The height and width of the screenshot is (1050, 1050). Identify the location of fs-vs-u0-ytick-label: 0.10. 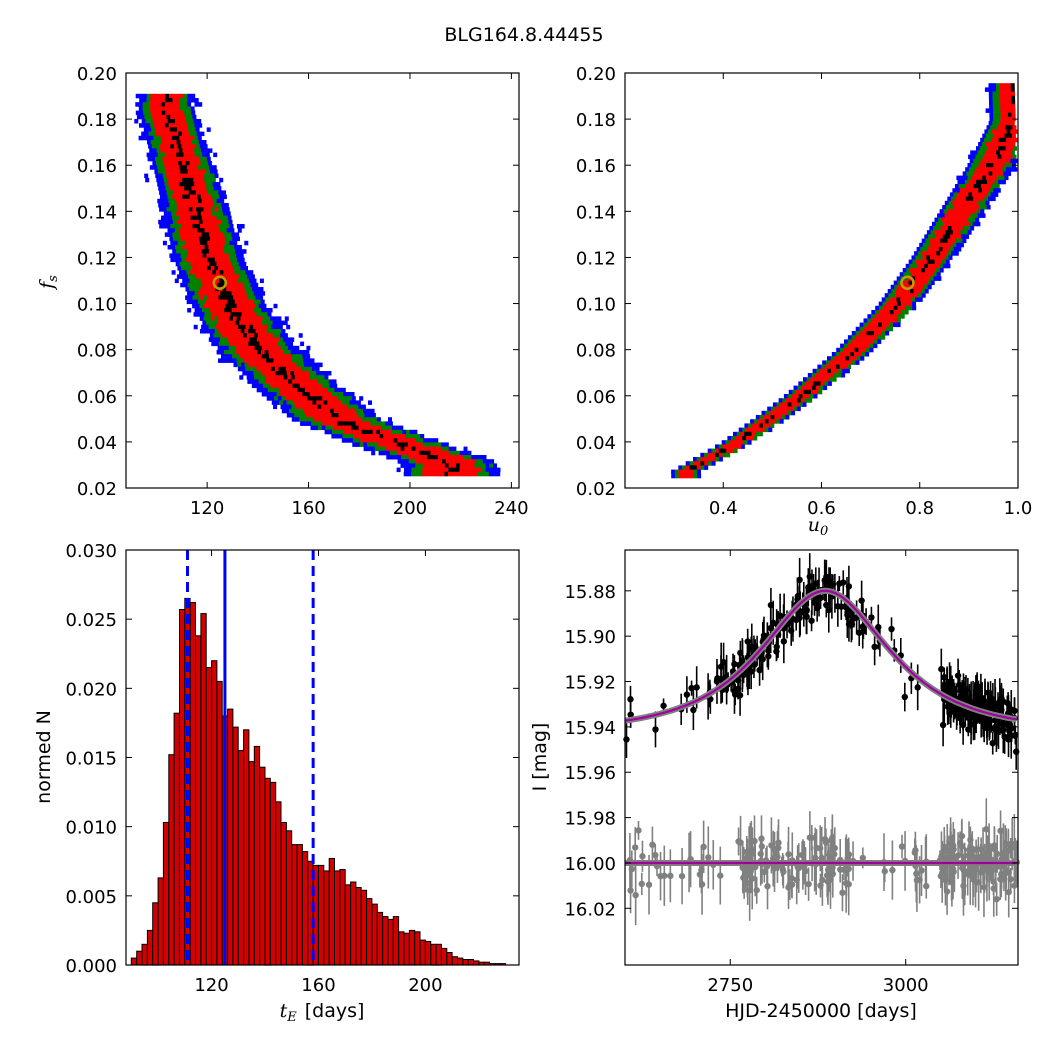
(596, 305).